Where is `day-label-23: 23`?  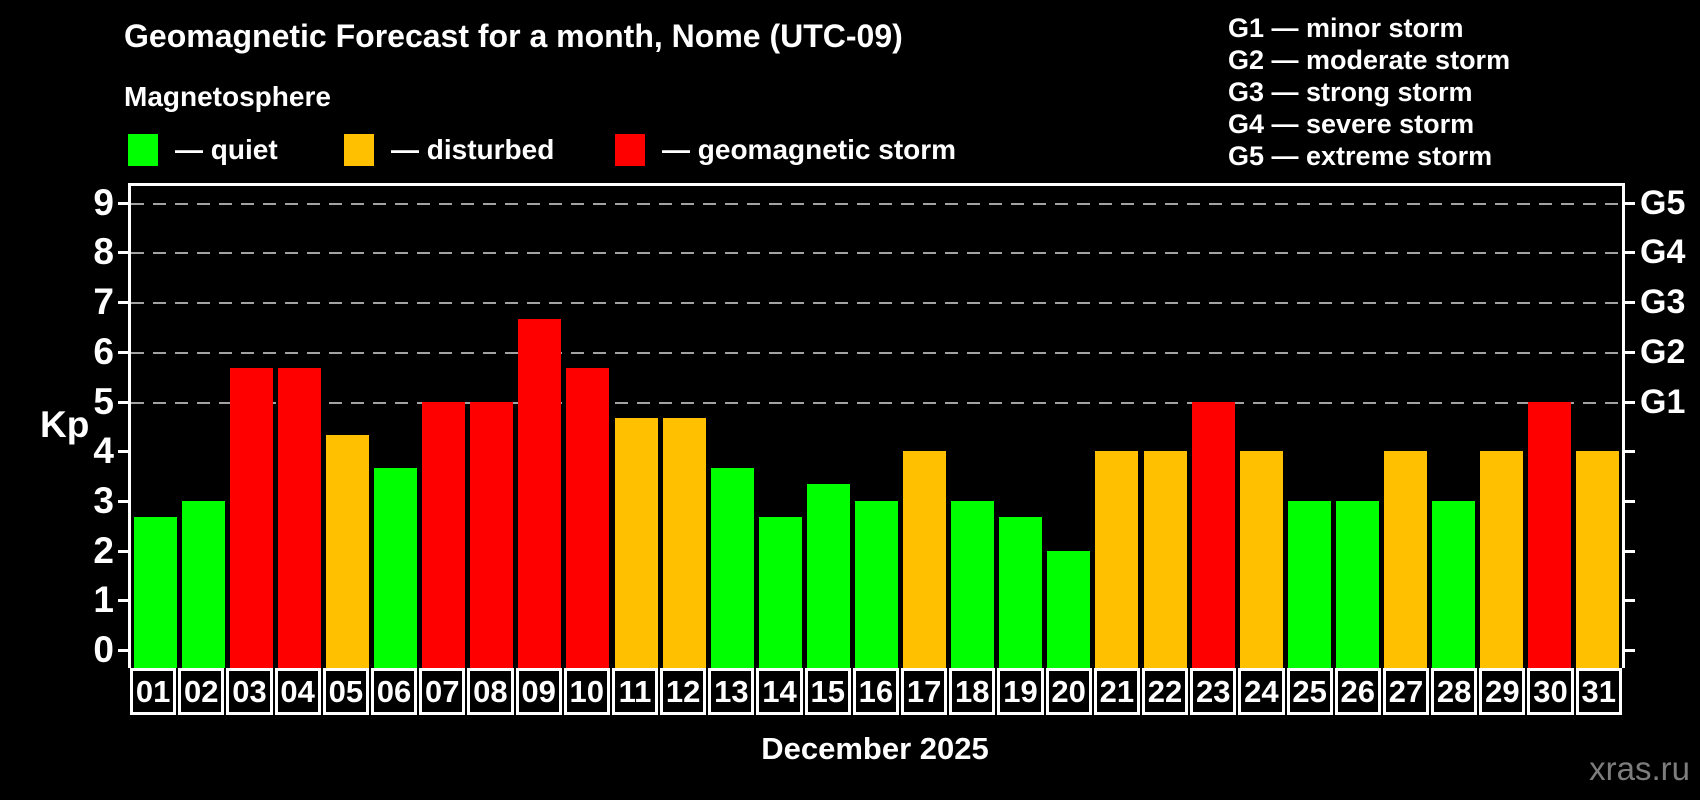 day-label-23: 23 is located at coordinates (1213, 691).